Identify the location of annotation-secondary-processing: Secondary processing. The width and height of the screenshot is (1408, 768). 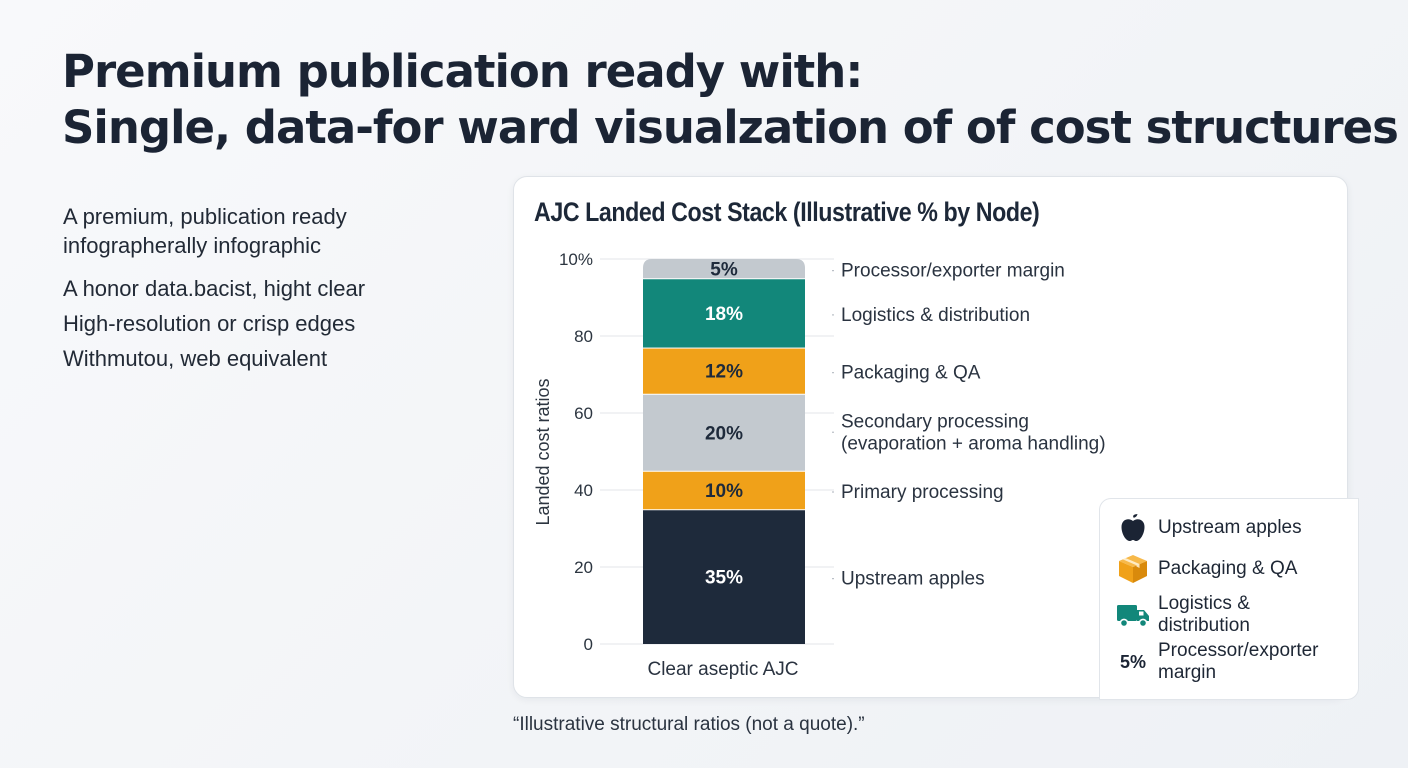
(935, 421).